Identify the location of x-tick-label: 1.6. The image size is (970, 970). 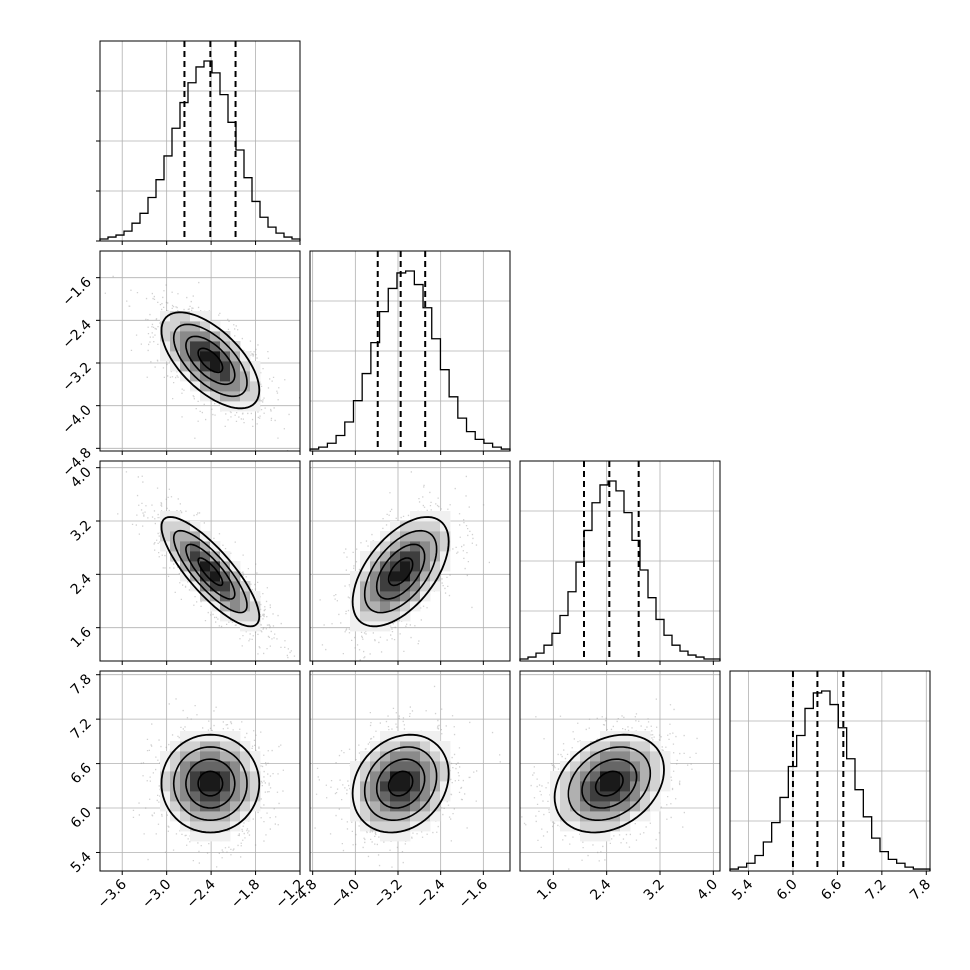
(547, 889).